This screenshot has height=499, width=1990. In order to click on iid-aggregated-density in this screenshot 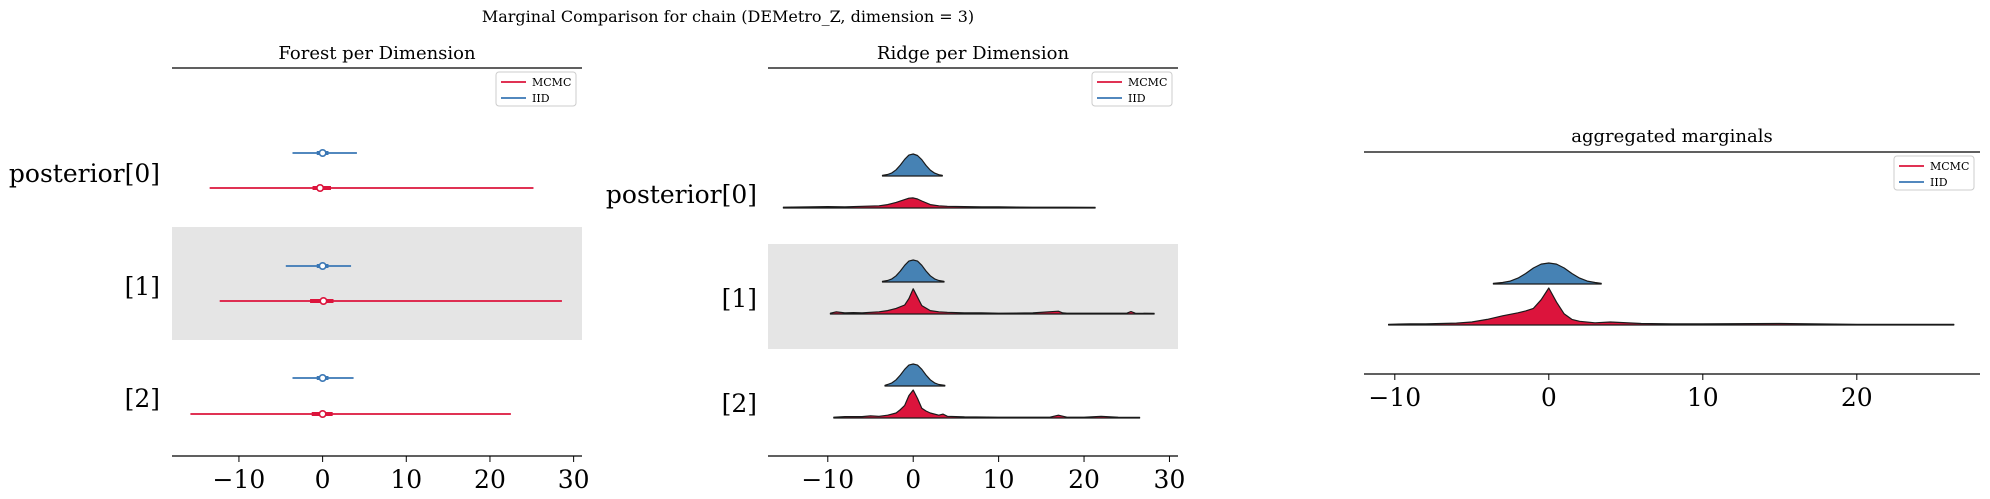, I will do `click(1547, 273)`.